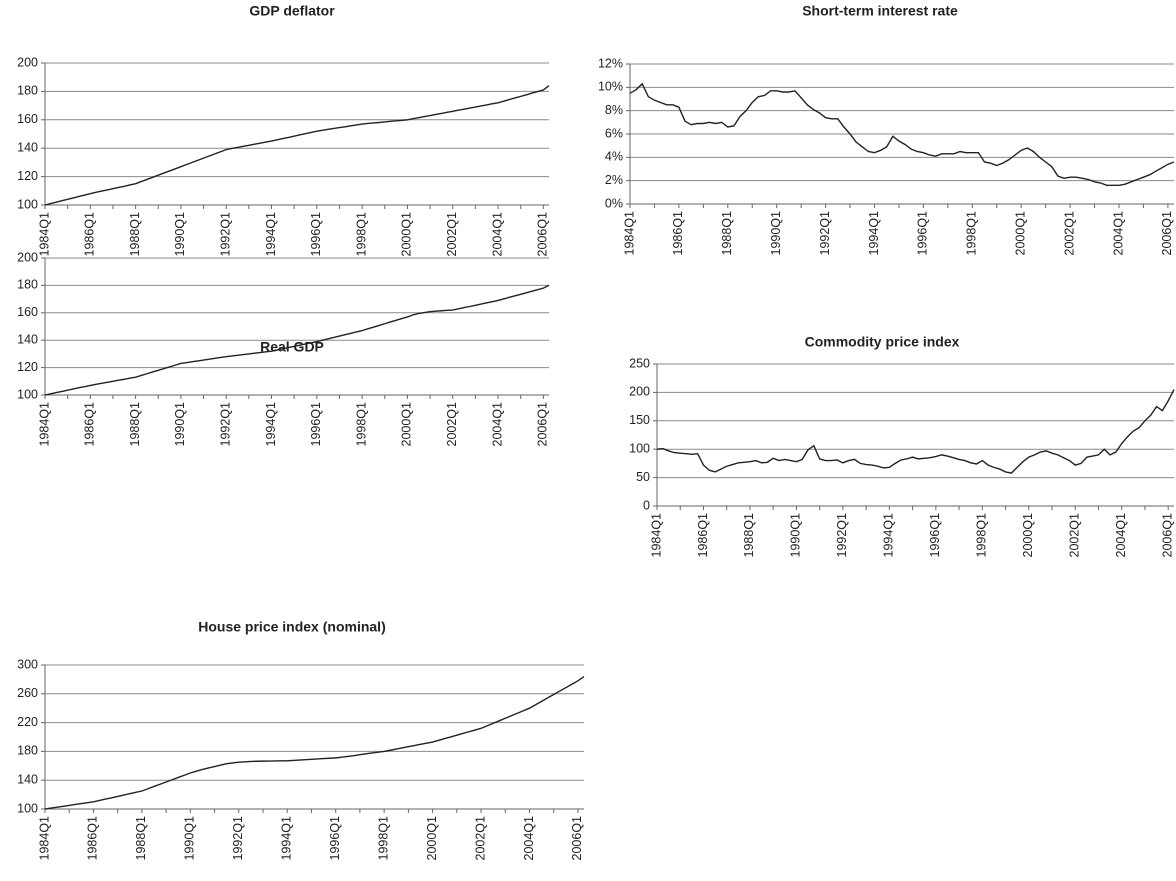  Describe the element at coordinates (614, 203) in the screenshot. I see `y-tick-label: 0%` at that location.